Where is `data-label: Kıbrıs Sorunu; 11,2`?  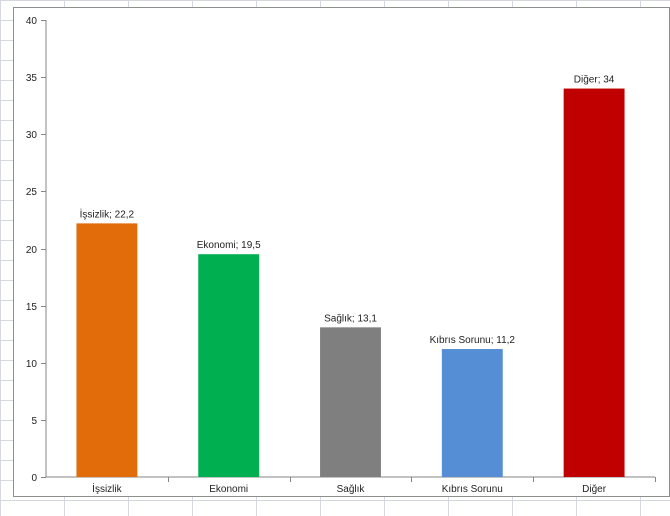 data-label: Kıbrıs Sorunu; 11,2 is located at coordinates (473, 340).